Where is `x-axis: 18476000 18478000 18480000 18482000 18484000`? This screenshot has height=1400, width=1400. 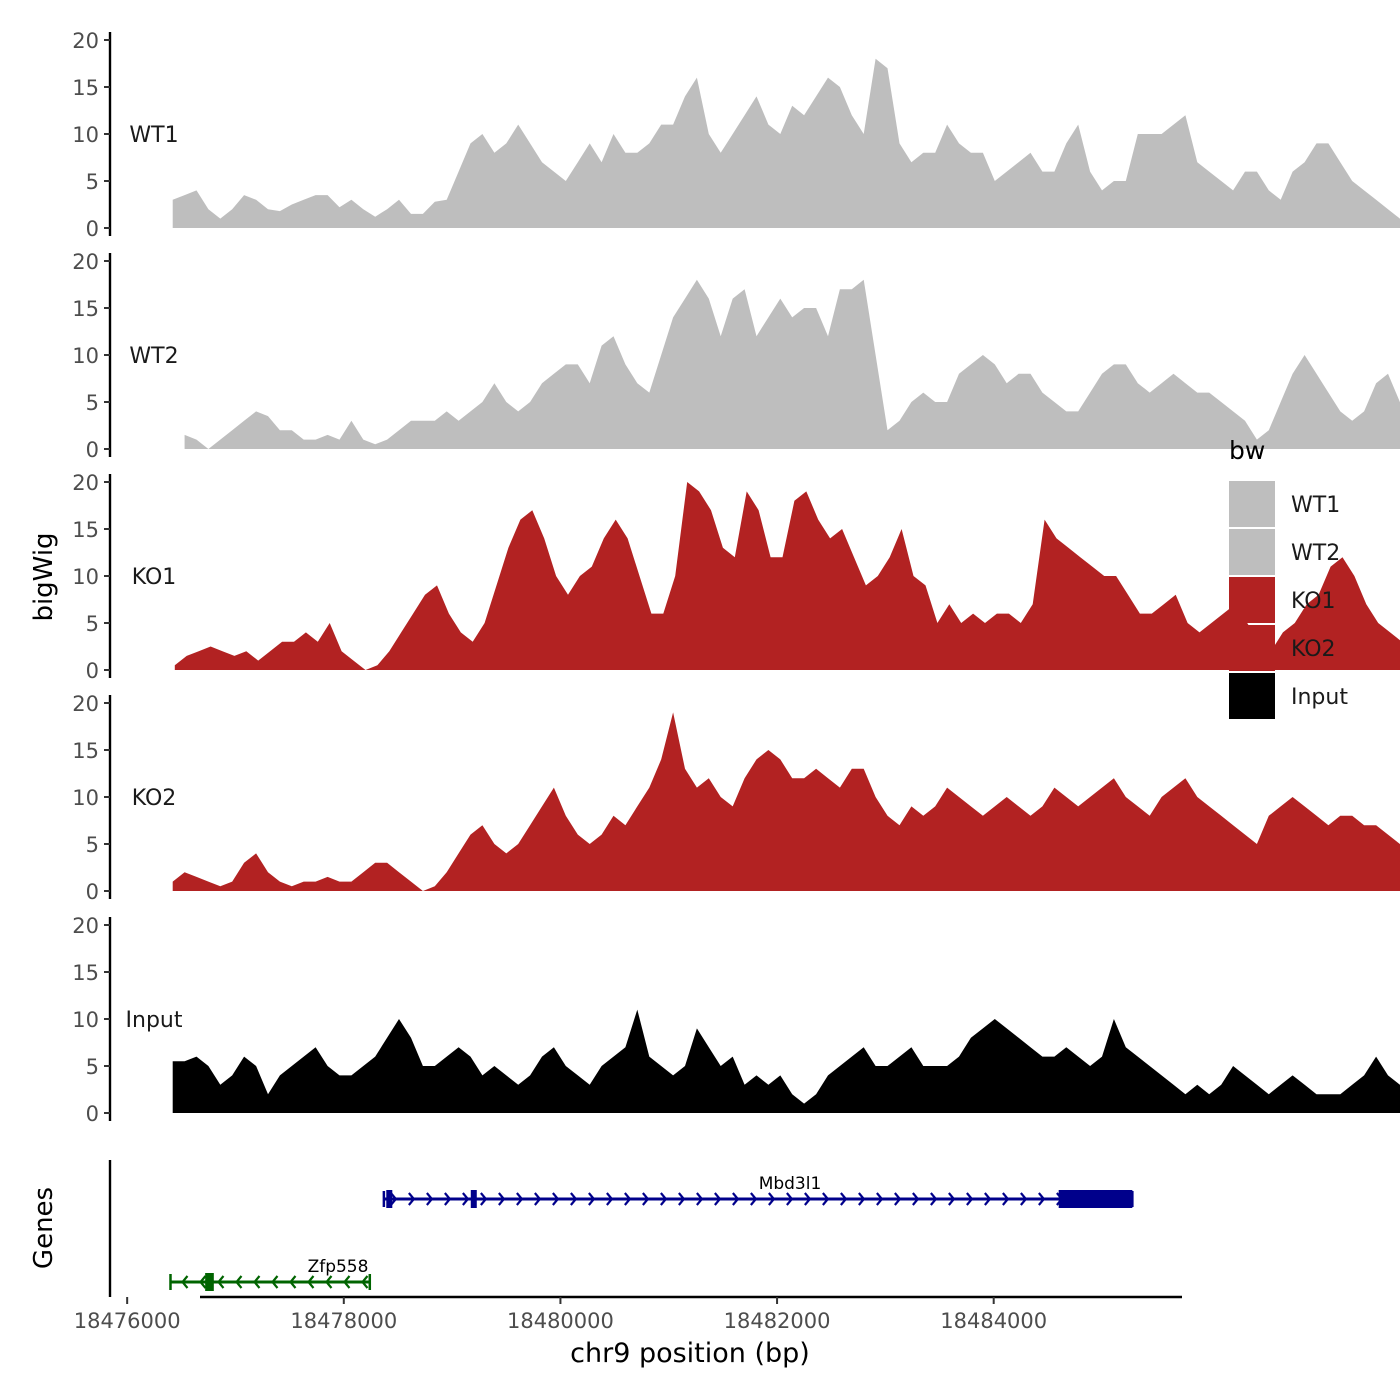
x-axis: 18476000 18478000 18480000 18482000 18484000 is located at coordinates (628, 1314).